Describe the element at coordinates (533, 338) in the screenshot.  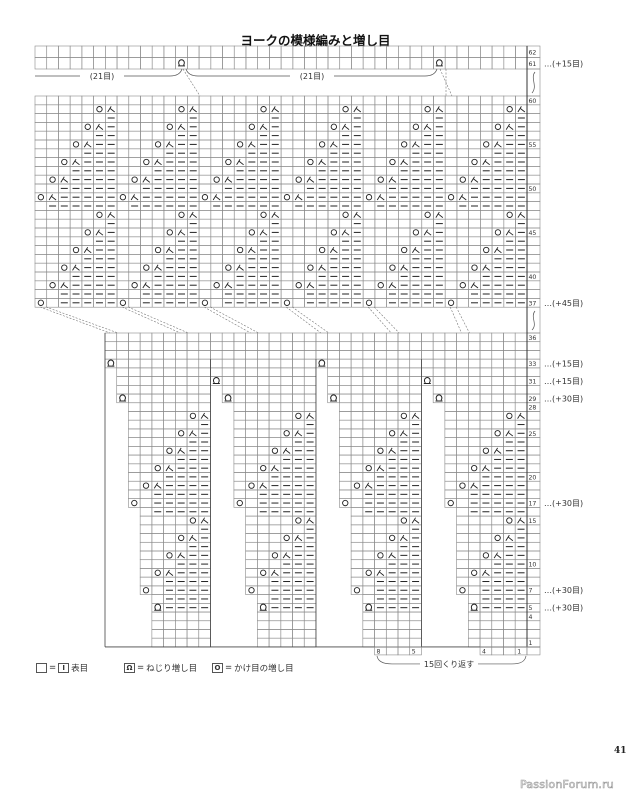
I see `row-number: 36` at that location.